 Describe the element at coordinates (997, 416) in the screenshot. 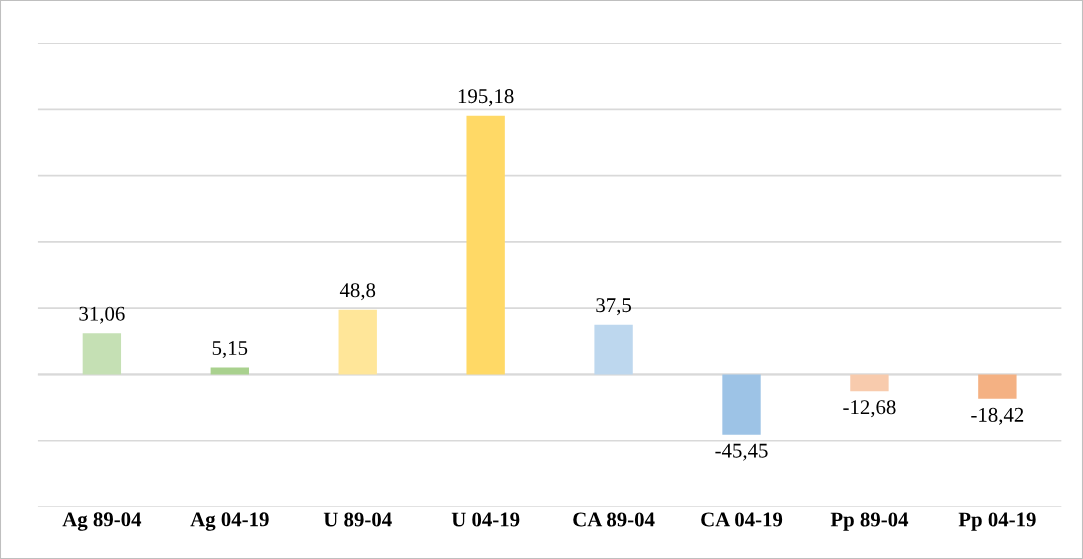

I see `data-label: -18,42` at that location.